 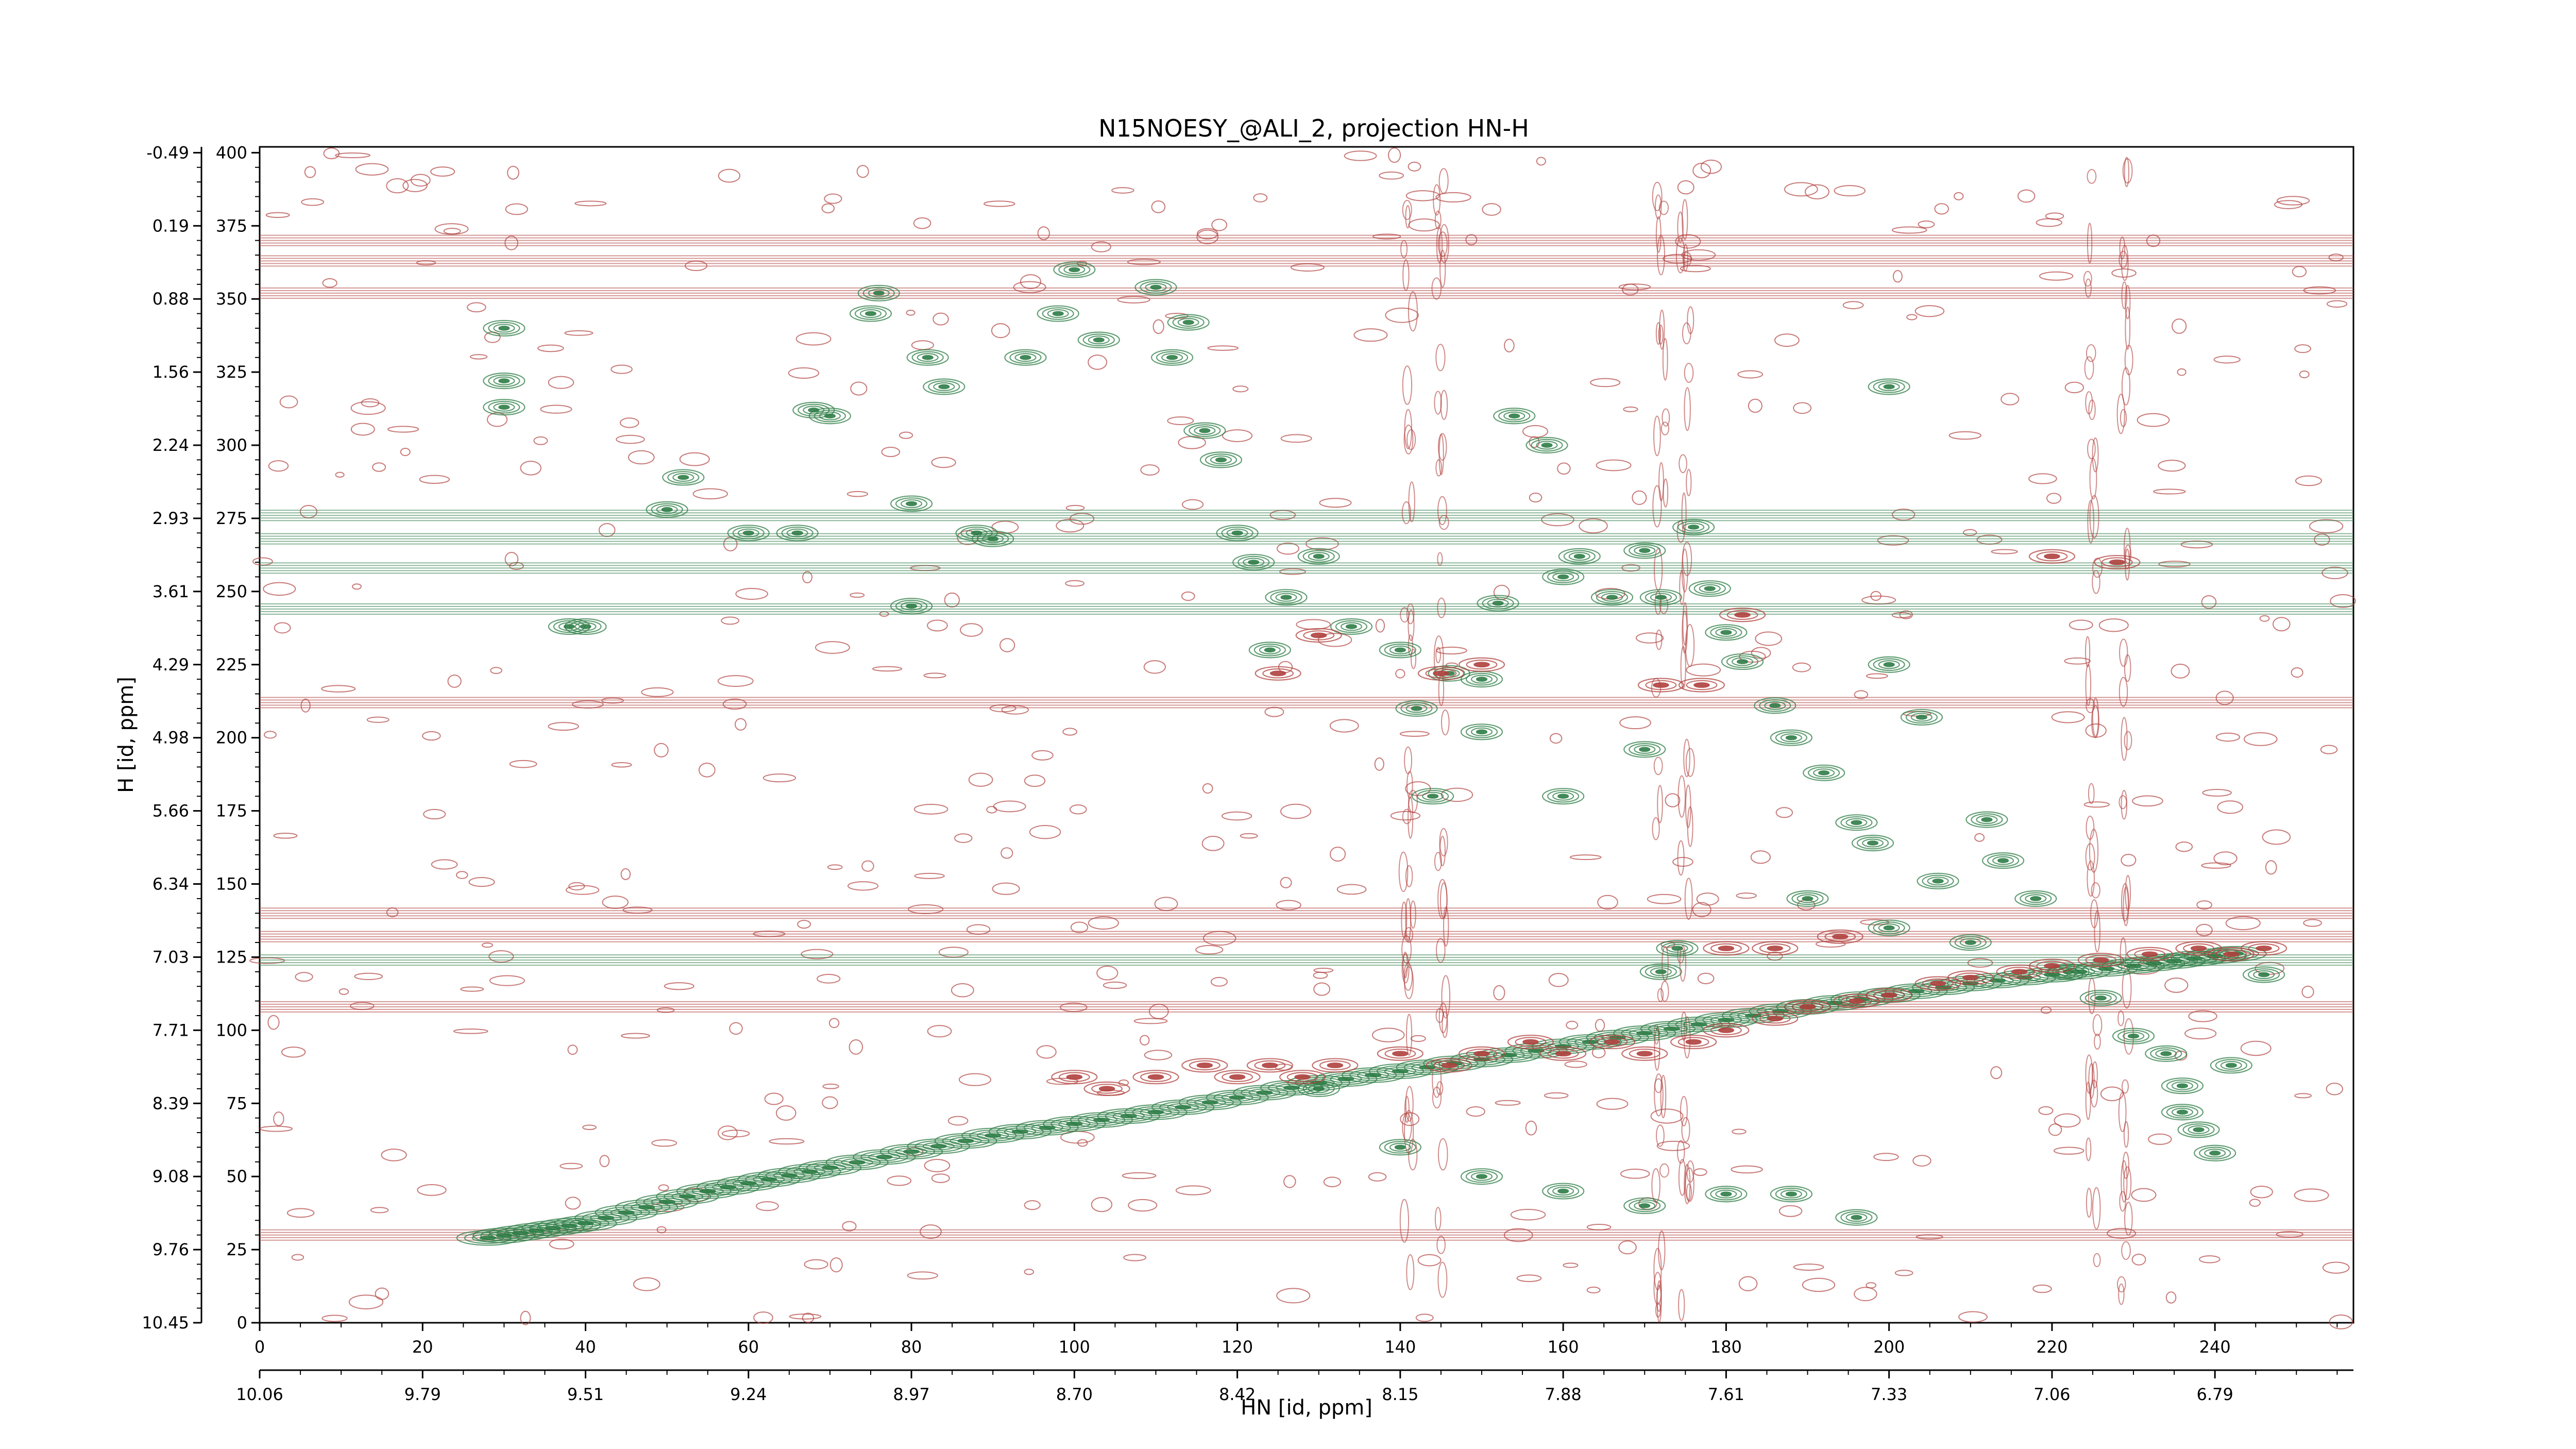 I want to click on x-index-tick-label: 20, so click(x=422, y=1347).